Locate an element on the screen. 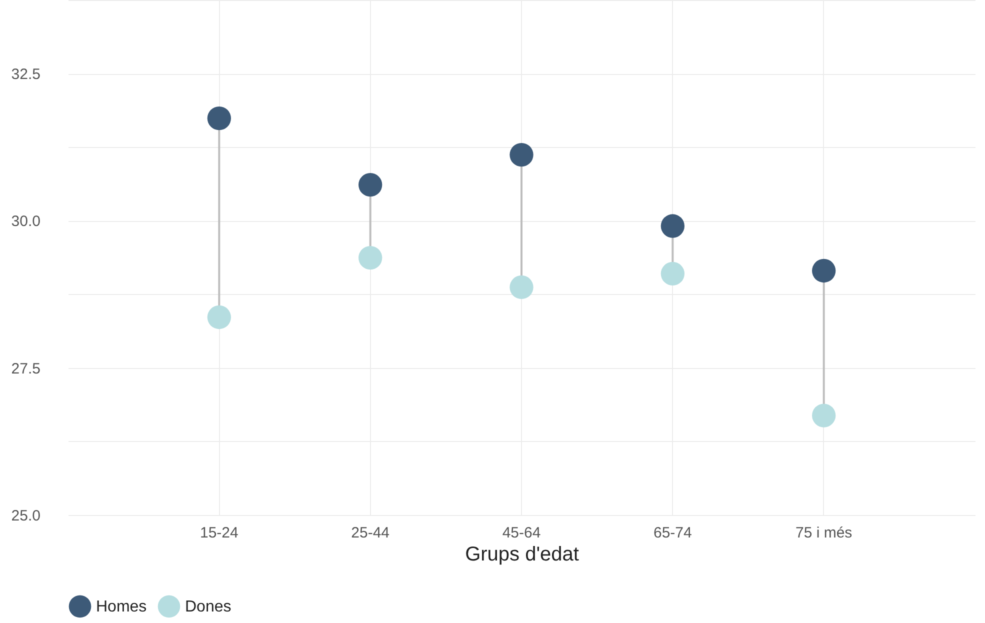 The image size is (985, 623). x-axis-title: Grups d'edat is located at coordinates (522, 555).